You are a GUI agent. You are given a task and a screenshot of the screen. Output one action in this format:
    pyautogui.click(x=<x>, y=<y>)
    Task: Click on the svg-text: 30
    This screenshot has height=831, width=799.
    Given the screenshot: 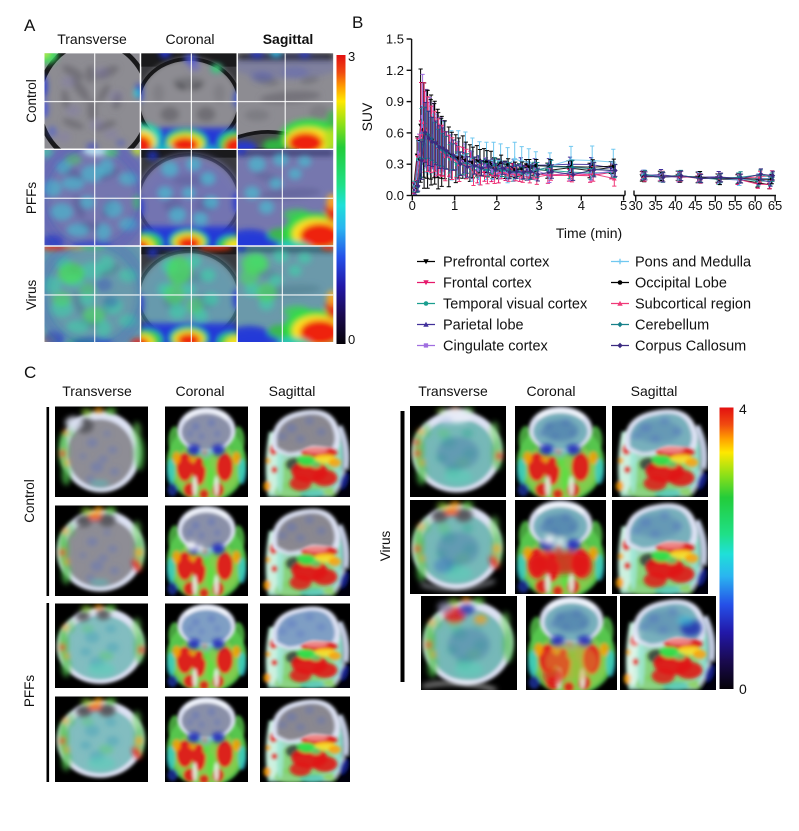 What is the action you would take?
    pyautogui.click(x=635, y=205)
    